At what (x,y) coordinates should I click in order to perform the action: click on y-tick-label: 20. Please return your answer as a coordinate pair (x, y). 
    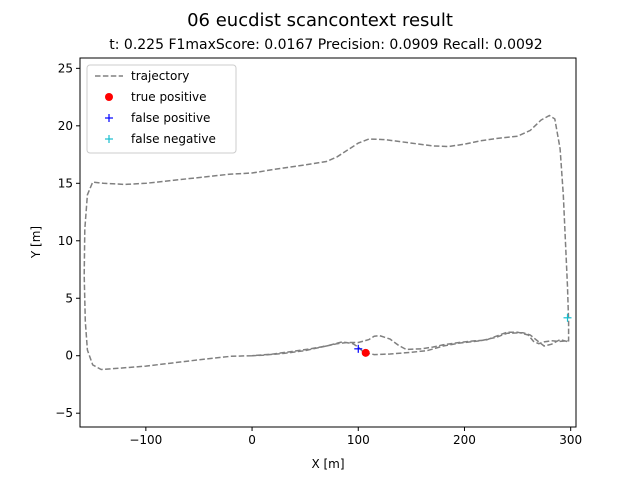
    Looking at the image, I should click on (65, 126).